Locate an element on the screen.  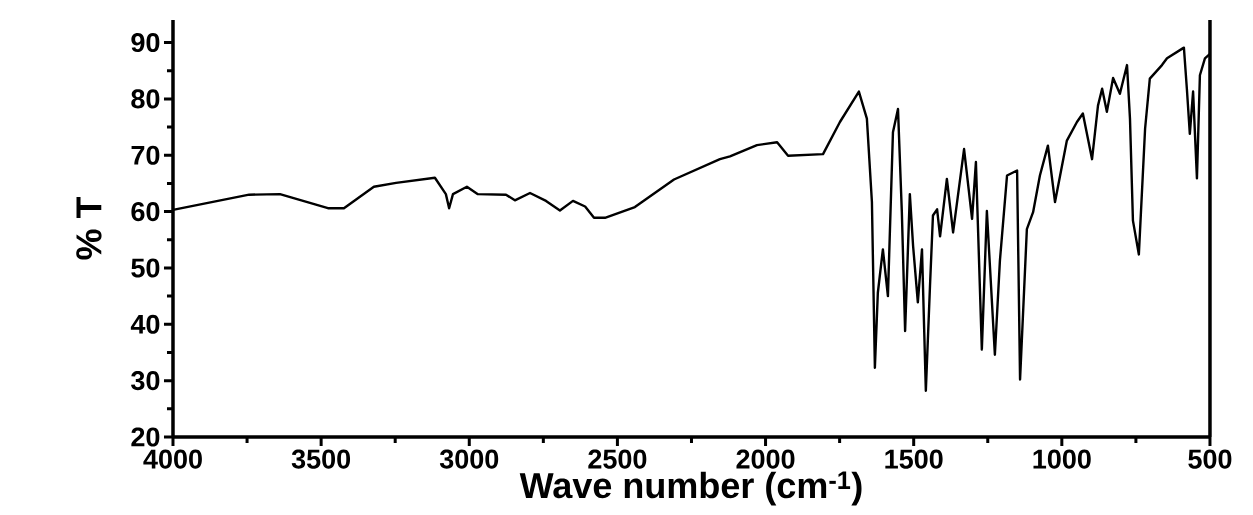
y-tick-label: 90 is located at coordinates (145, 42).